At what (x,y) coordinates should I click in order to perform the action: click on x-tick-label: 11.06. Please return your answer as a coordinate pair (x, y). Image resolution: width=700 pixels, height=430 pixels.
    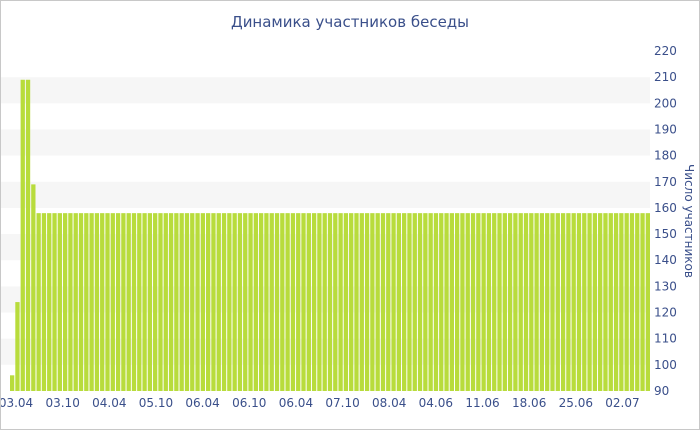
    Looking at the image, I should click on (482, 403).